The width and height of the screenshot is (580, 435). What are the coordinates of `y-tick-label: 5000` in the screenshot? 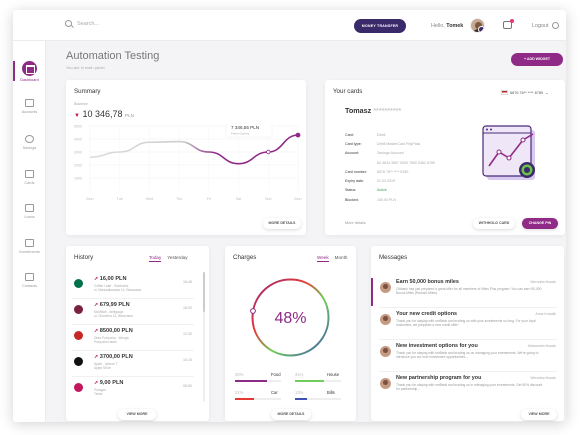 It's located at (78, 127).